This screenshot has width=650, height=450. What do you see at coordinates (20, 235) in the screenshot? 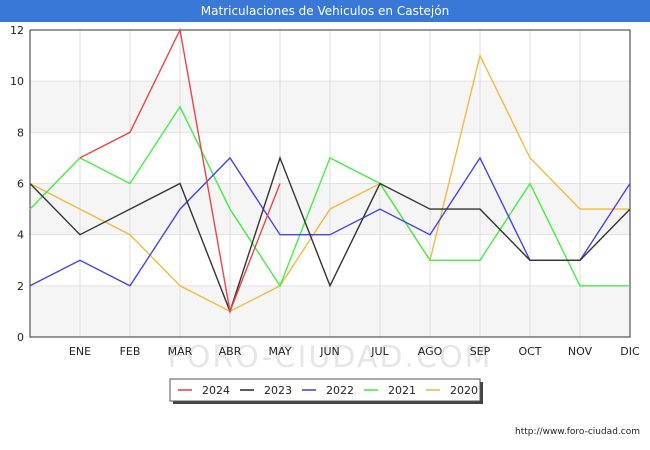
I see `y-tick-label: 4` at bounding box center [20, 235].